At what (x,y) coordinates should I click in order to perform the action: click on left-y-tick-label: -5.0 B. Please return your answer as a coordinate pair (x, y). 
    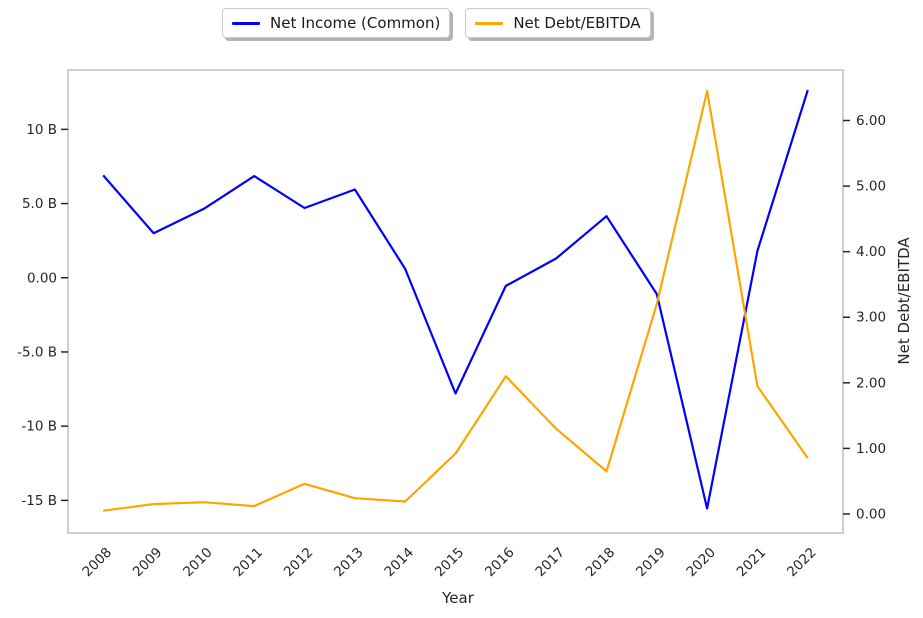
    Looking at the image, I should click on (37, 352).